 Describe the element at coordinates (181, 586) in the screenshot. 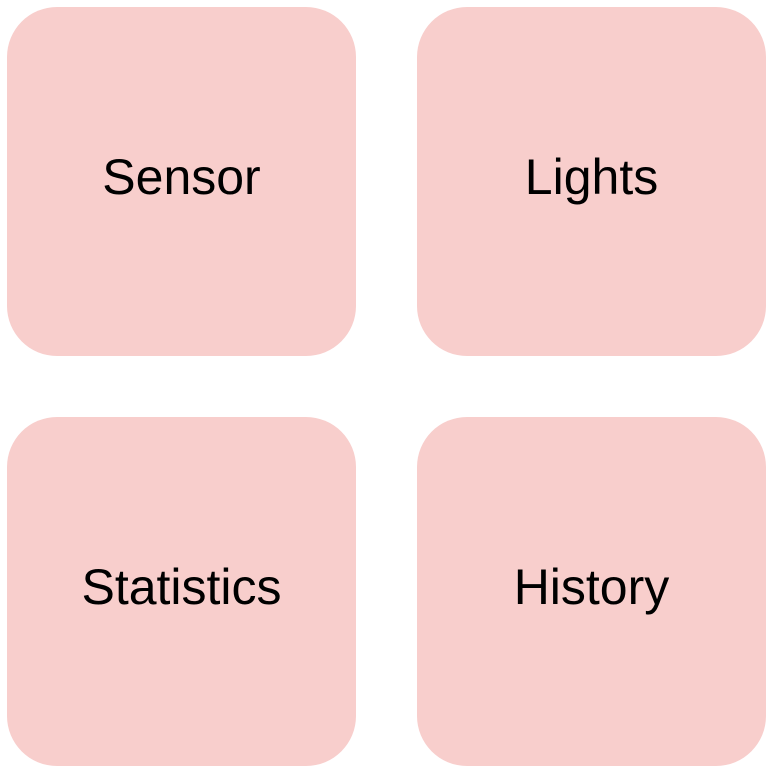

I see `statistics-tile-label: Statistics` at that location.